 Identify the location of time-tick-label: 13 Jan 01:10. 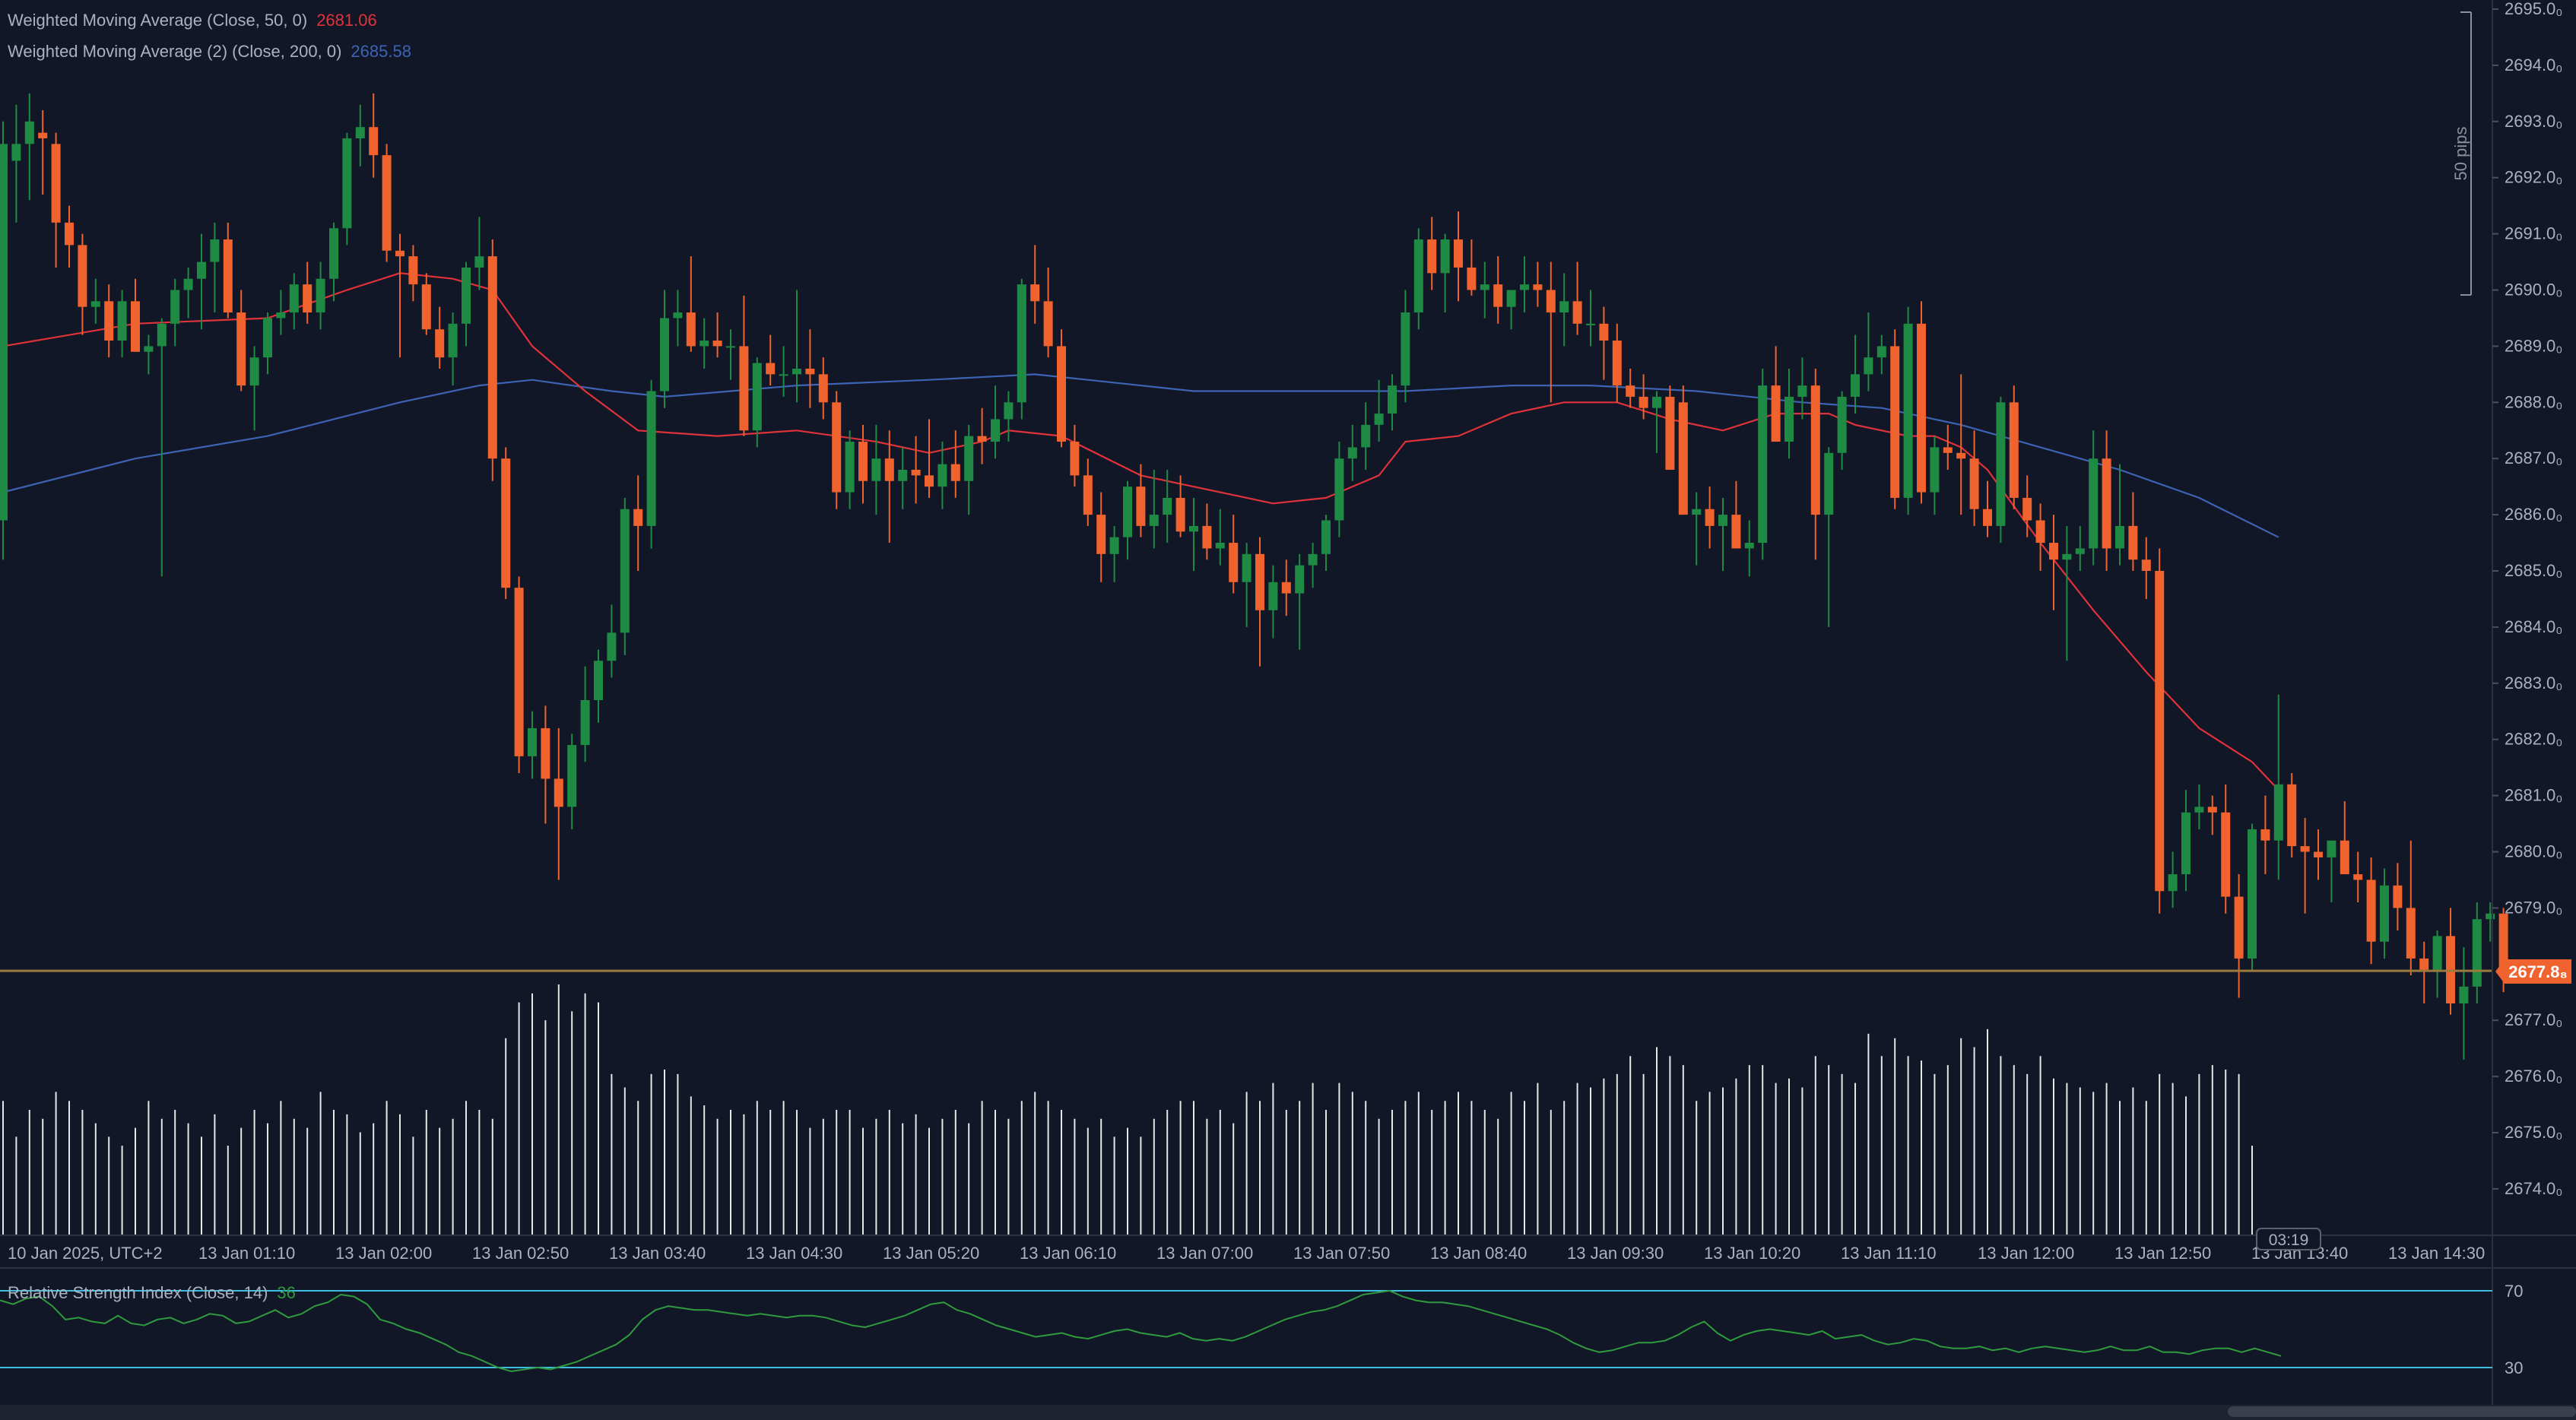
(247, 1253).